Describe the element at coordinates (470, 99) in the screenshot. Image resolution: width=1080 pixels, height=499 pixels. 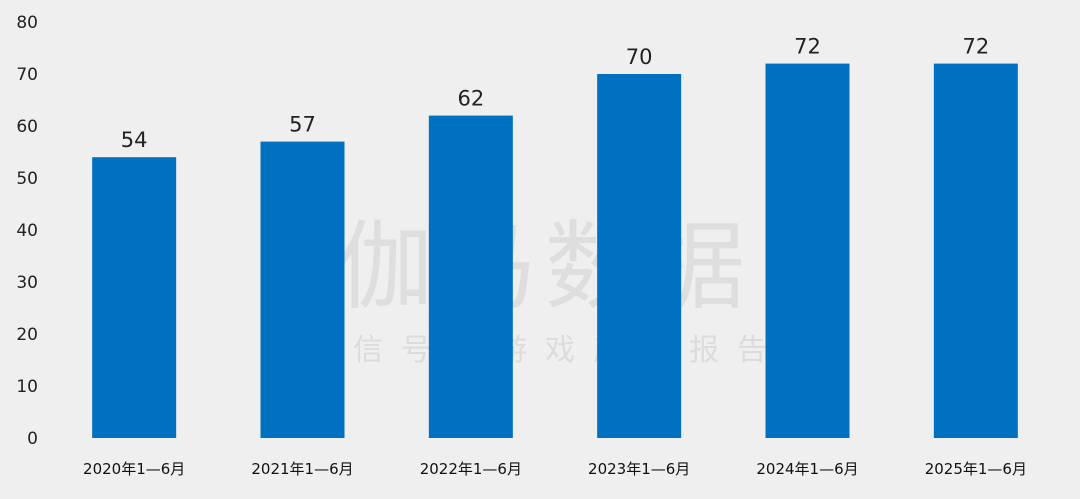
I see `data-label: 62` at that location.